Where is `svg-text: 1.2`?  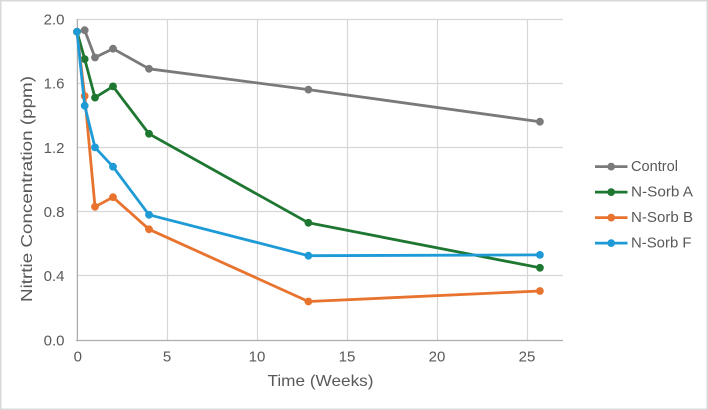
svg-text: 1.2 is located at coordinates (54, 148).